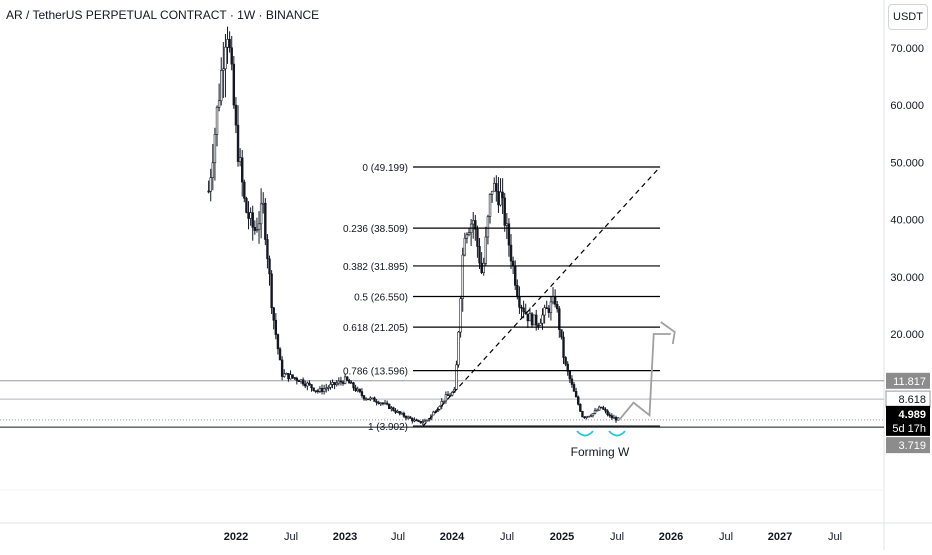  I want to click on price-badge-label: 5d 17h, so click(909, 429).